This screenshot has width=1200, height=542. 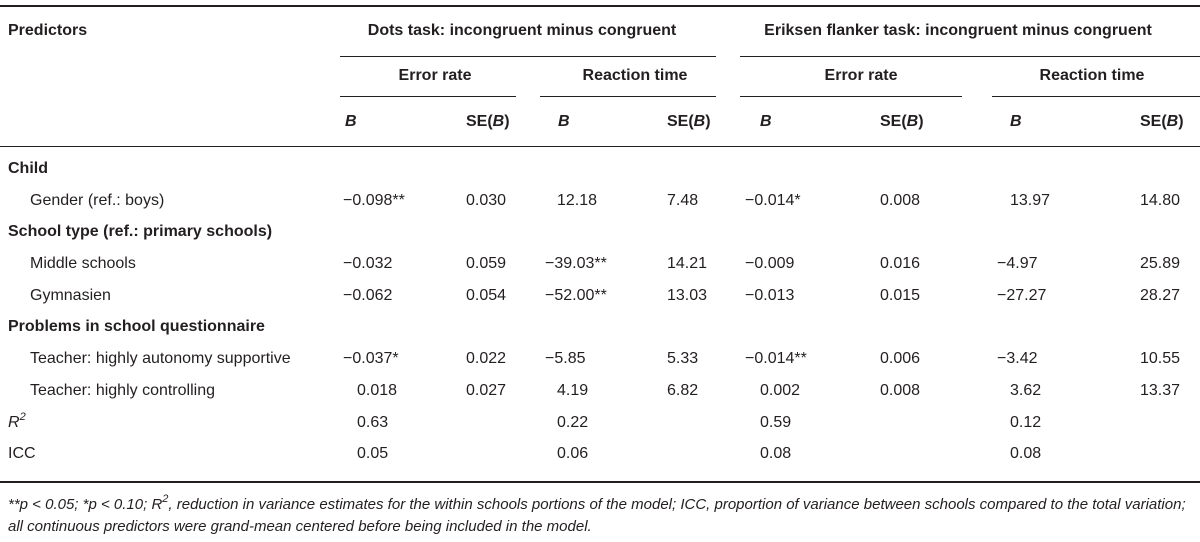 I want to click on table-cell: 0.015, so click(x=900, y=295).